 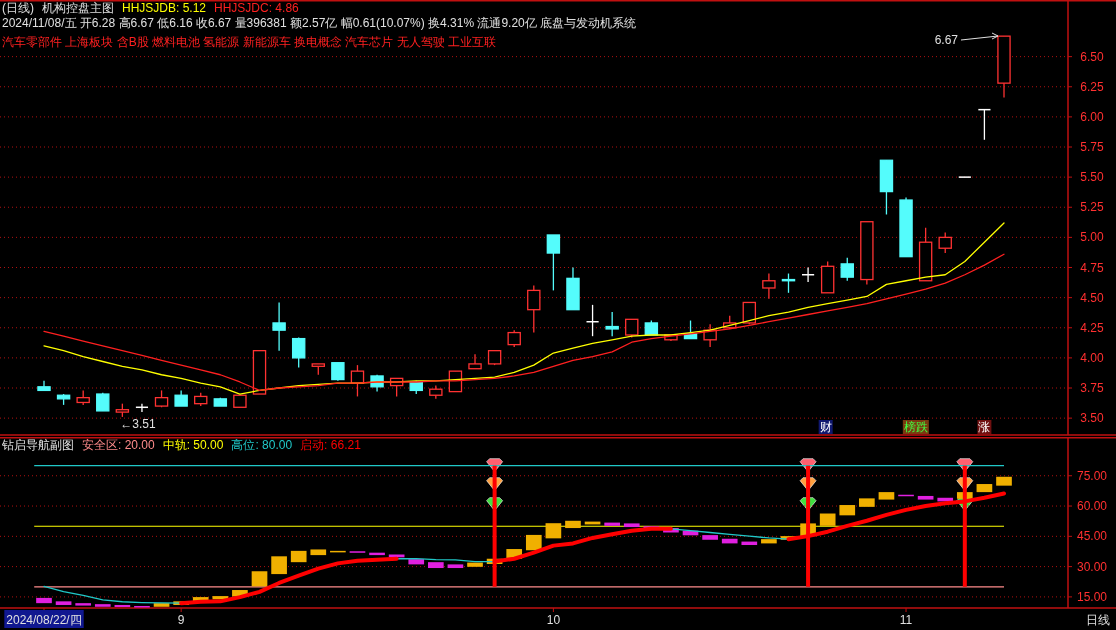 I want to click on text: 日线, so click(x=1098, y=620).